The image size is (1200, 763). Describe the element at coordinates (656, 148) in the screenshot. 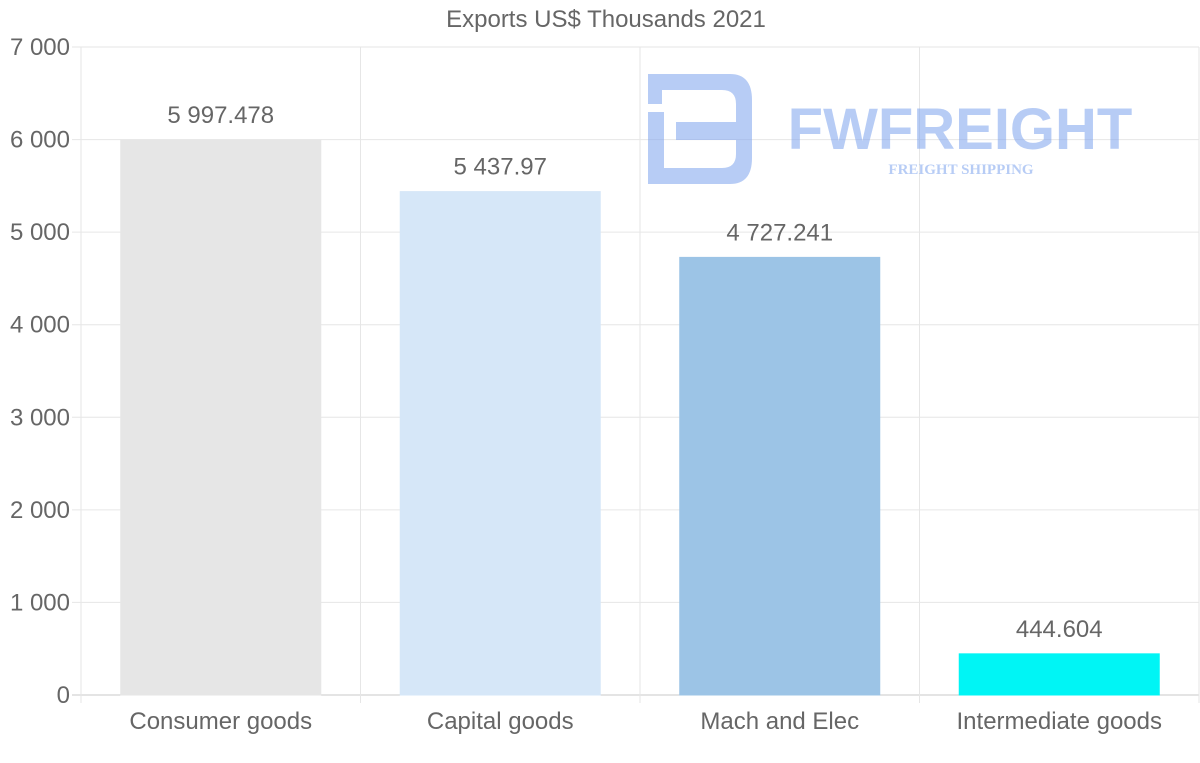

I see `watermark-logo-icon-bar` at that location.